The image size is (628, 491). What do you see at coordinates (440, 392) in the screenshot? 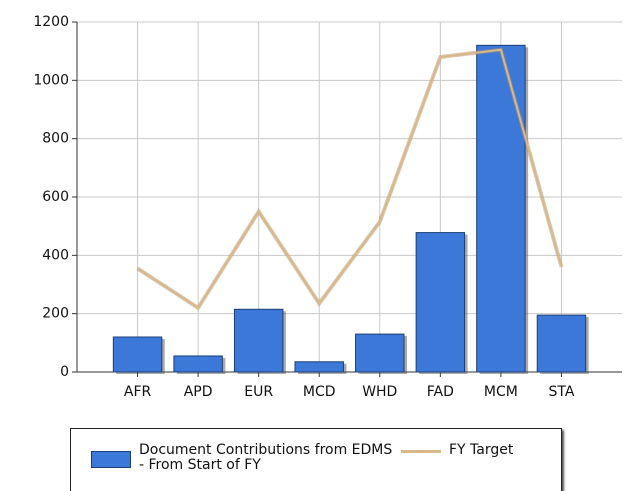
I see `x-tick-label: FAD` at bounding box center [440, 392].